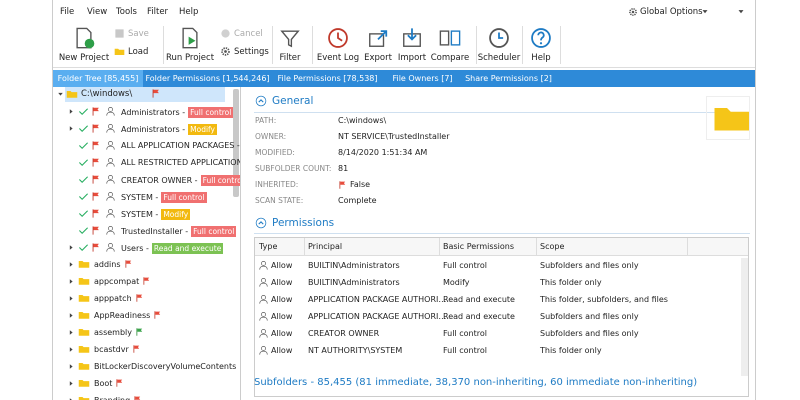  I want to click on tree-node: bcastdvr, so click(111, 349).